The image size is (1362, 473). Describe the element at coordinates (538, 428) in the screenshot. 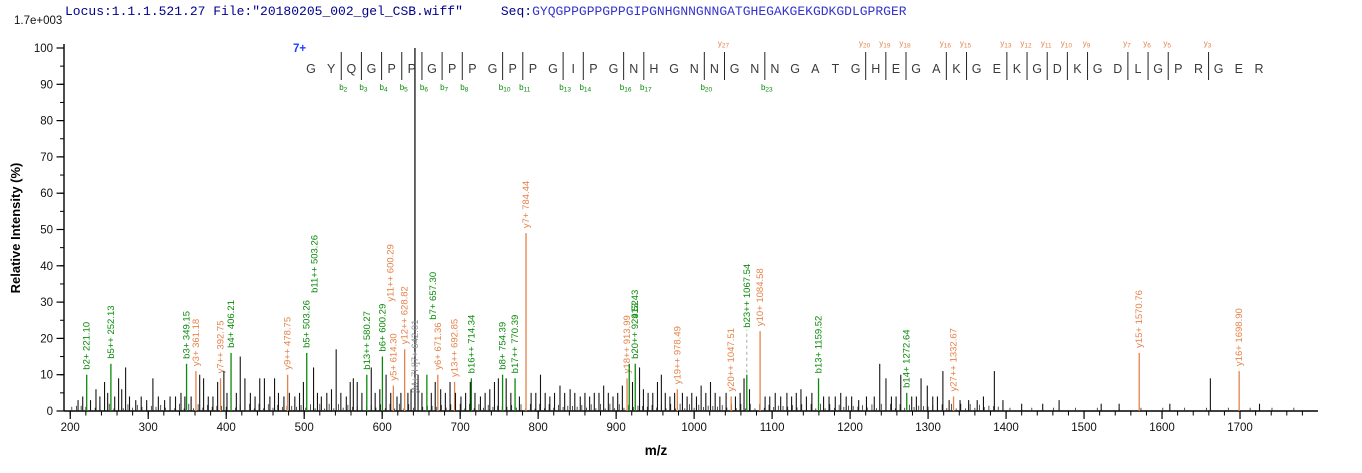

I see `x-tick-label: 800` at that location.